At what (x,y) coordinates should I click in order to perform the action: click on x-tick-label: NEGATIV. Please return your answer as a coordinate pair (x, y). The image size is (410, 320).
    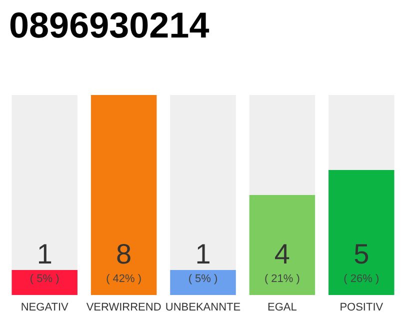
    Looking at the image, I should click on (44, 308).